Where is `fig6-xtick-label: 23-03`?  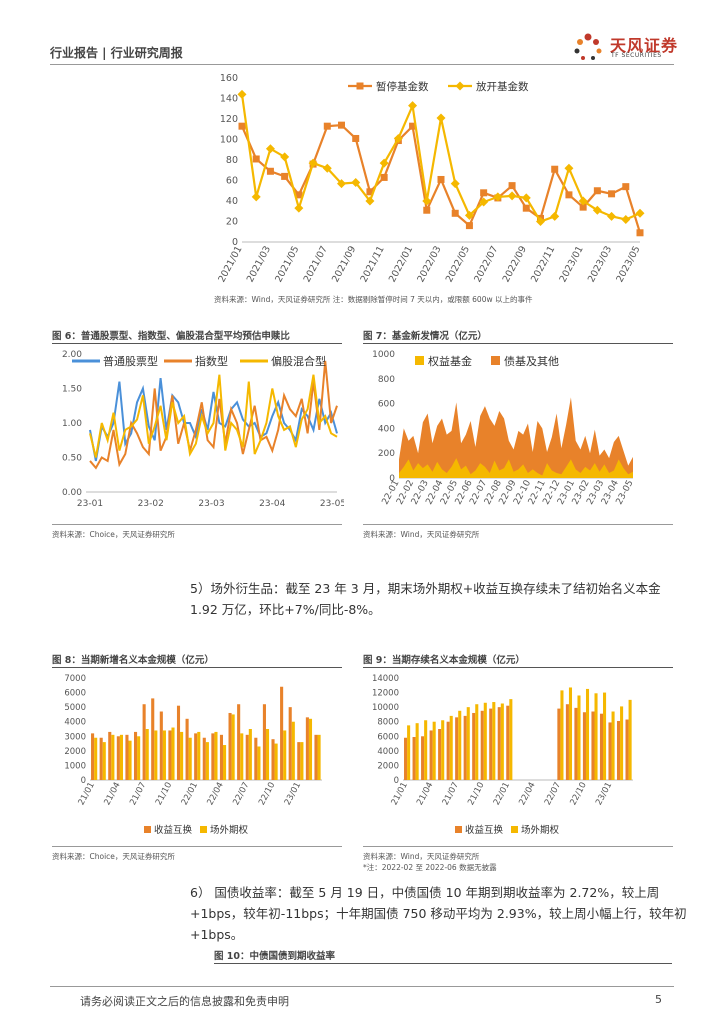 fig6-xtick-label: 23-03 is located at coordinates (211, 504).